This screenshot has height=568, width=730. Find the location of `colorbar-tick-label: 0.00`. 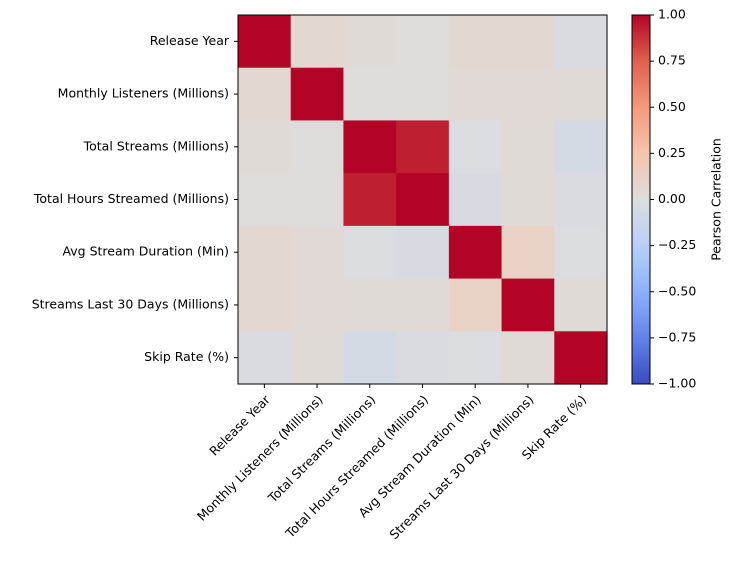

colorbar-tick-label: 0.00 is located at coordinates (672, 198).